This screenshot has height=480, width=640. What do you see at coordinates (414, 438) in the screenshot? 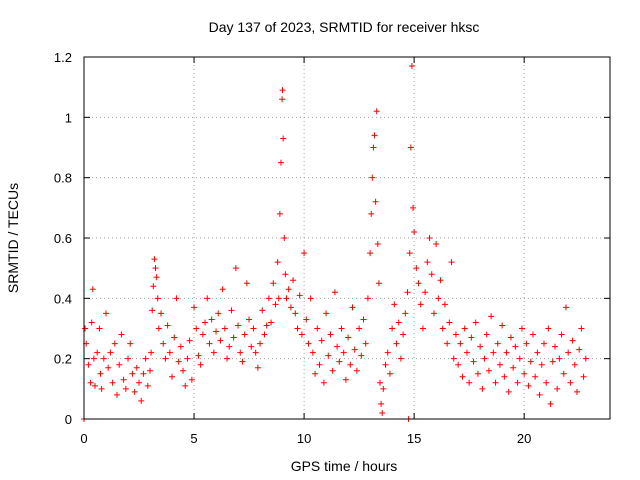
I see `x-tick-label: 15` at bounding box center [414, 438].